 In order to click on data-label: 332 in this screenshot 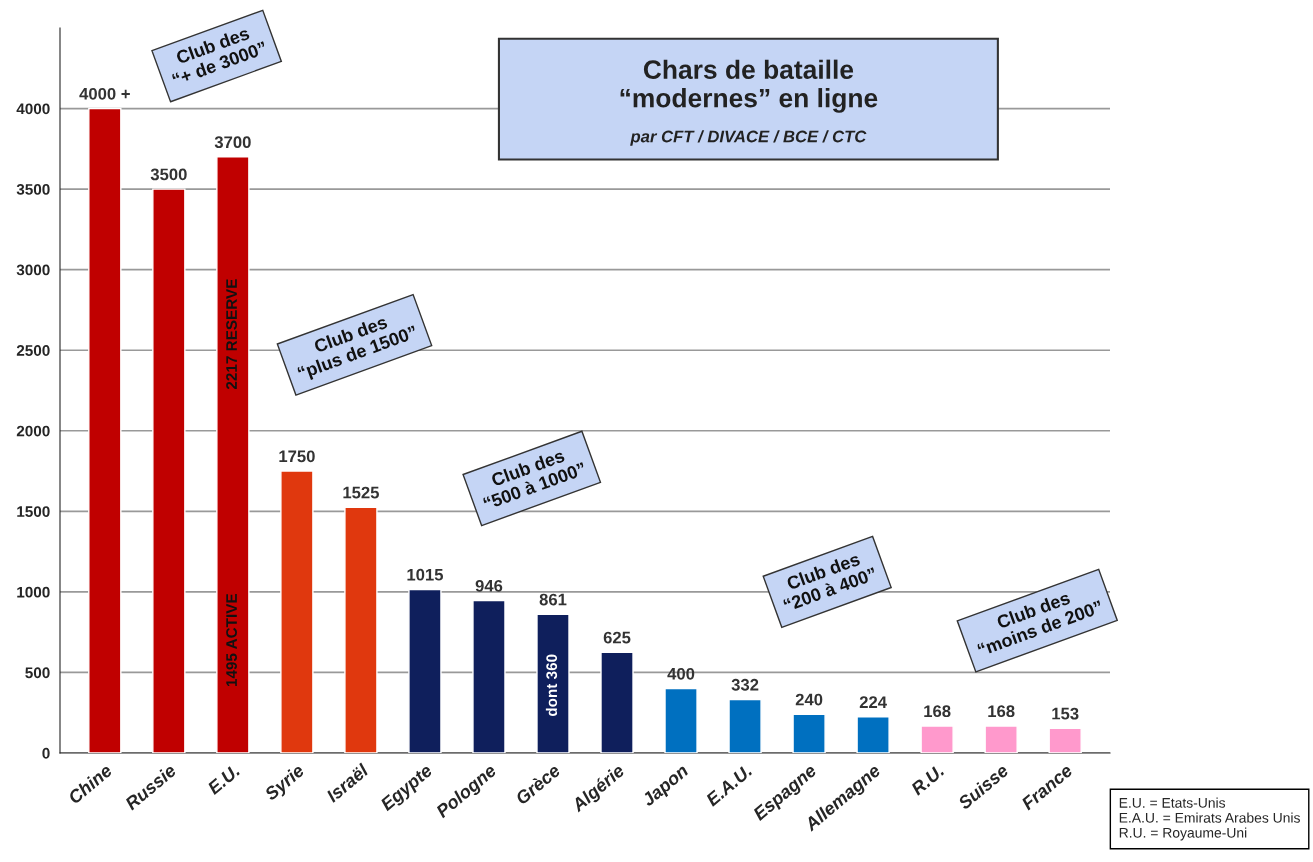, I will do `click(745, 684)`.